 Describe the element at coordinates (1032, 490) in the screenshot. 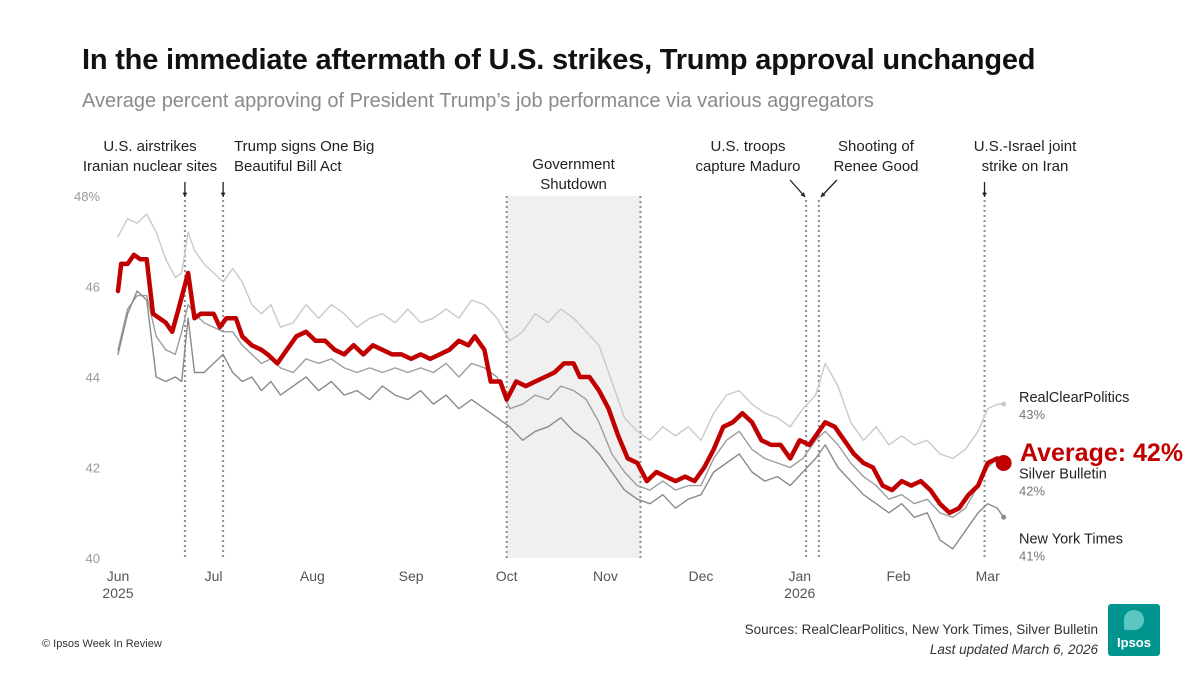

I see `series-end-value: 42%` at that location.